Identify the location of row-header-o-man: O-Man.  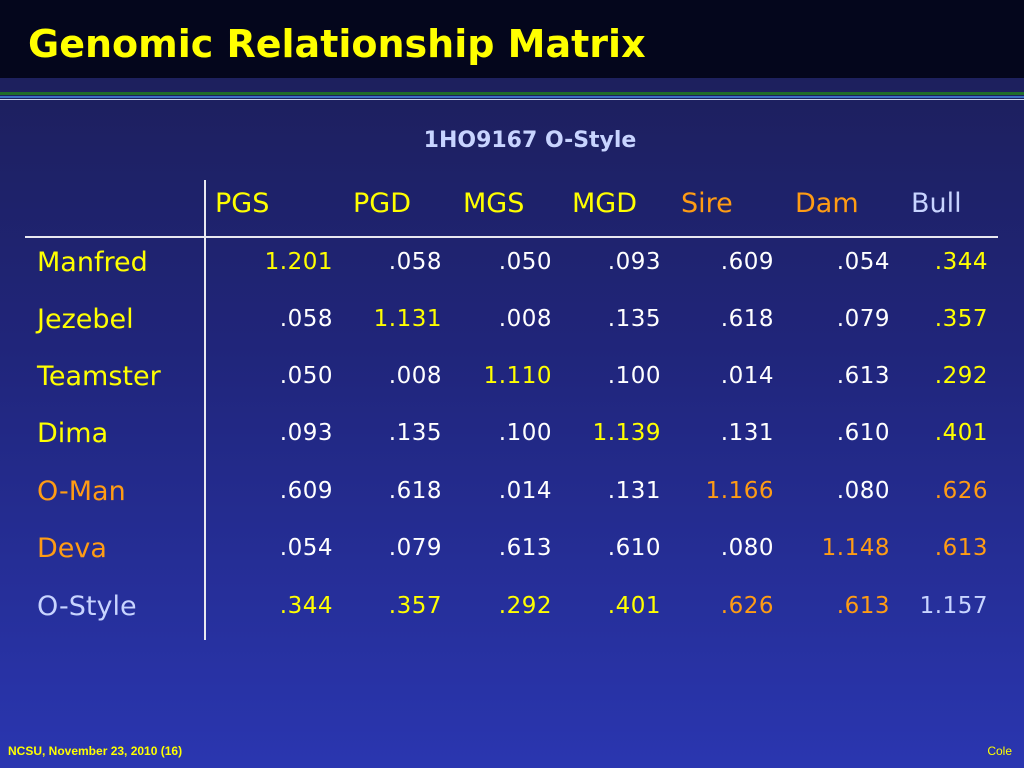
(81, 491).